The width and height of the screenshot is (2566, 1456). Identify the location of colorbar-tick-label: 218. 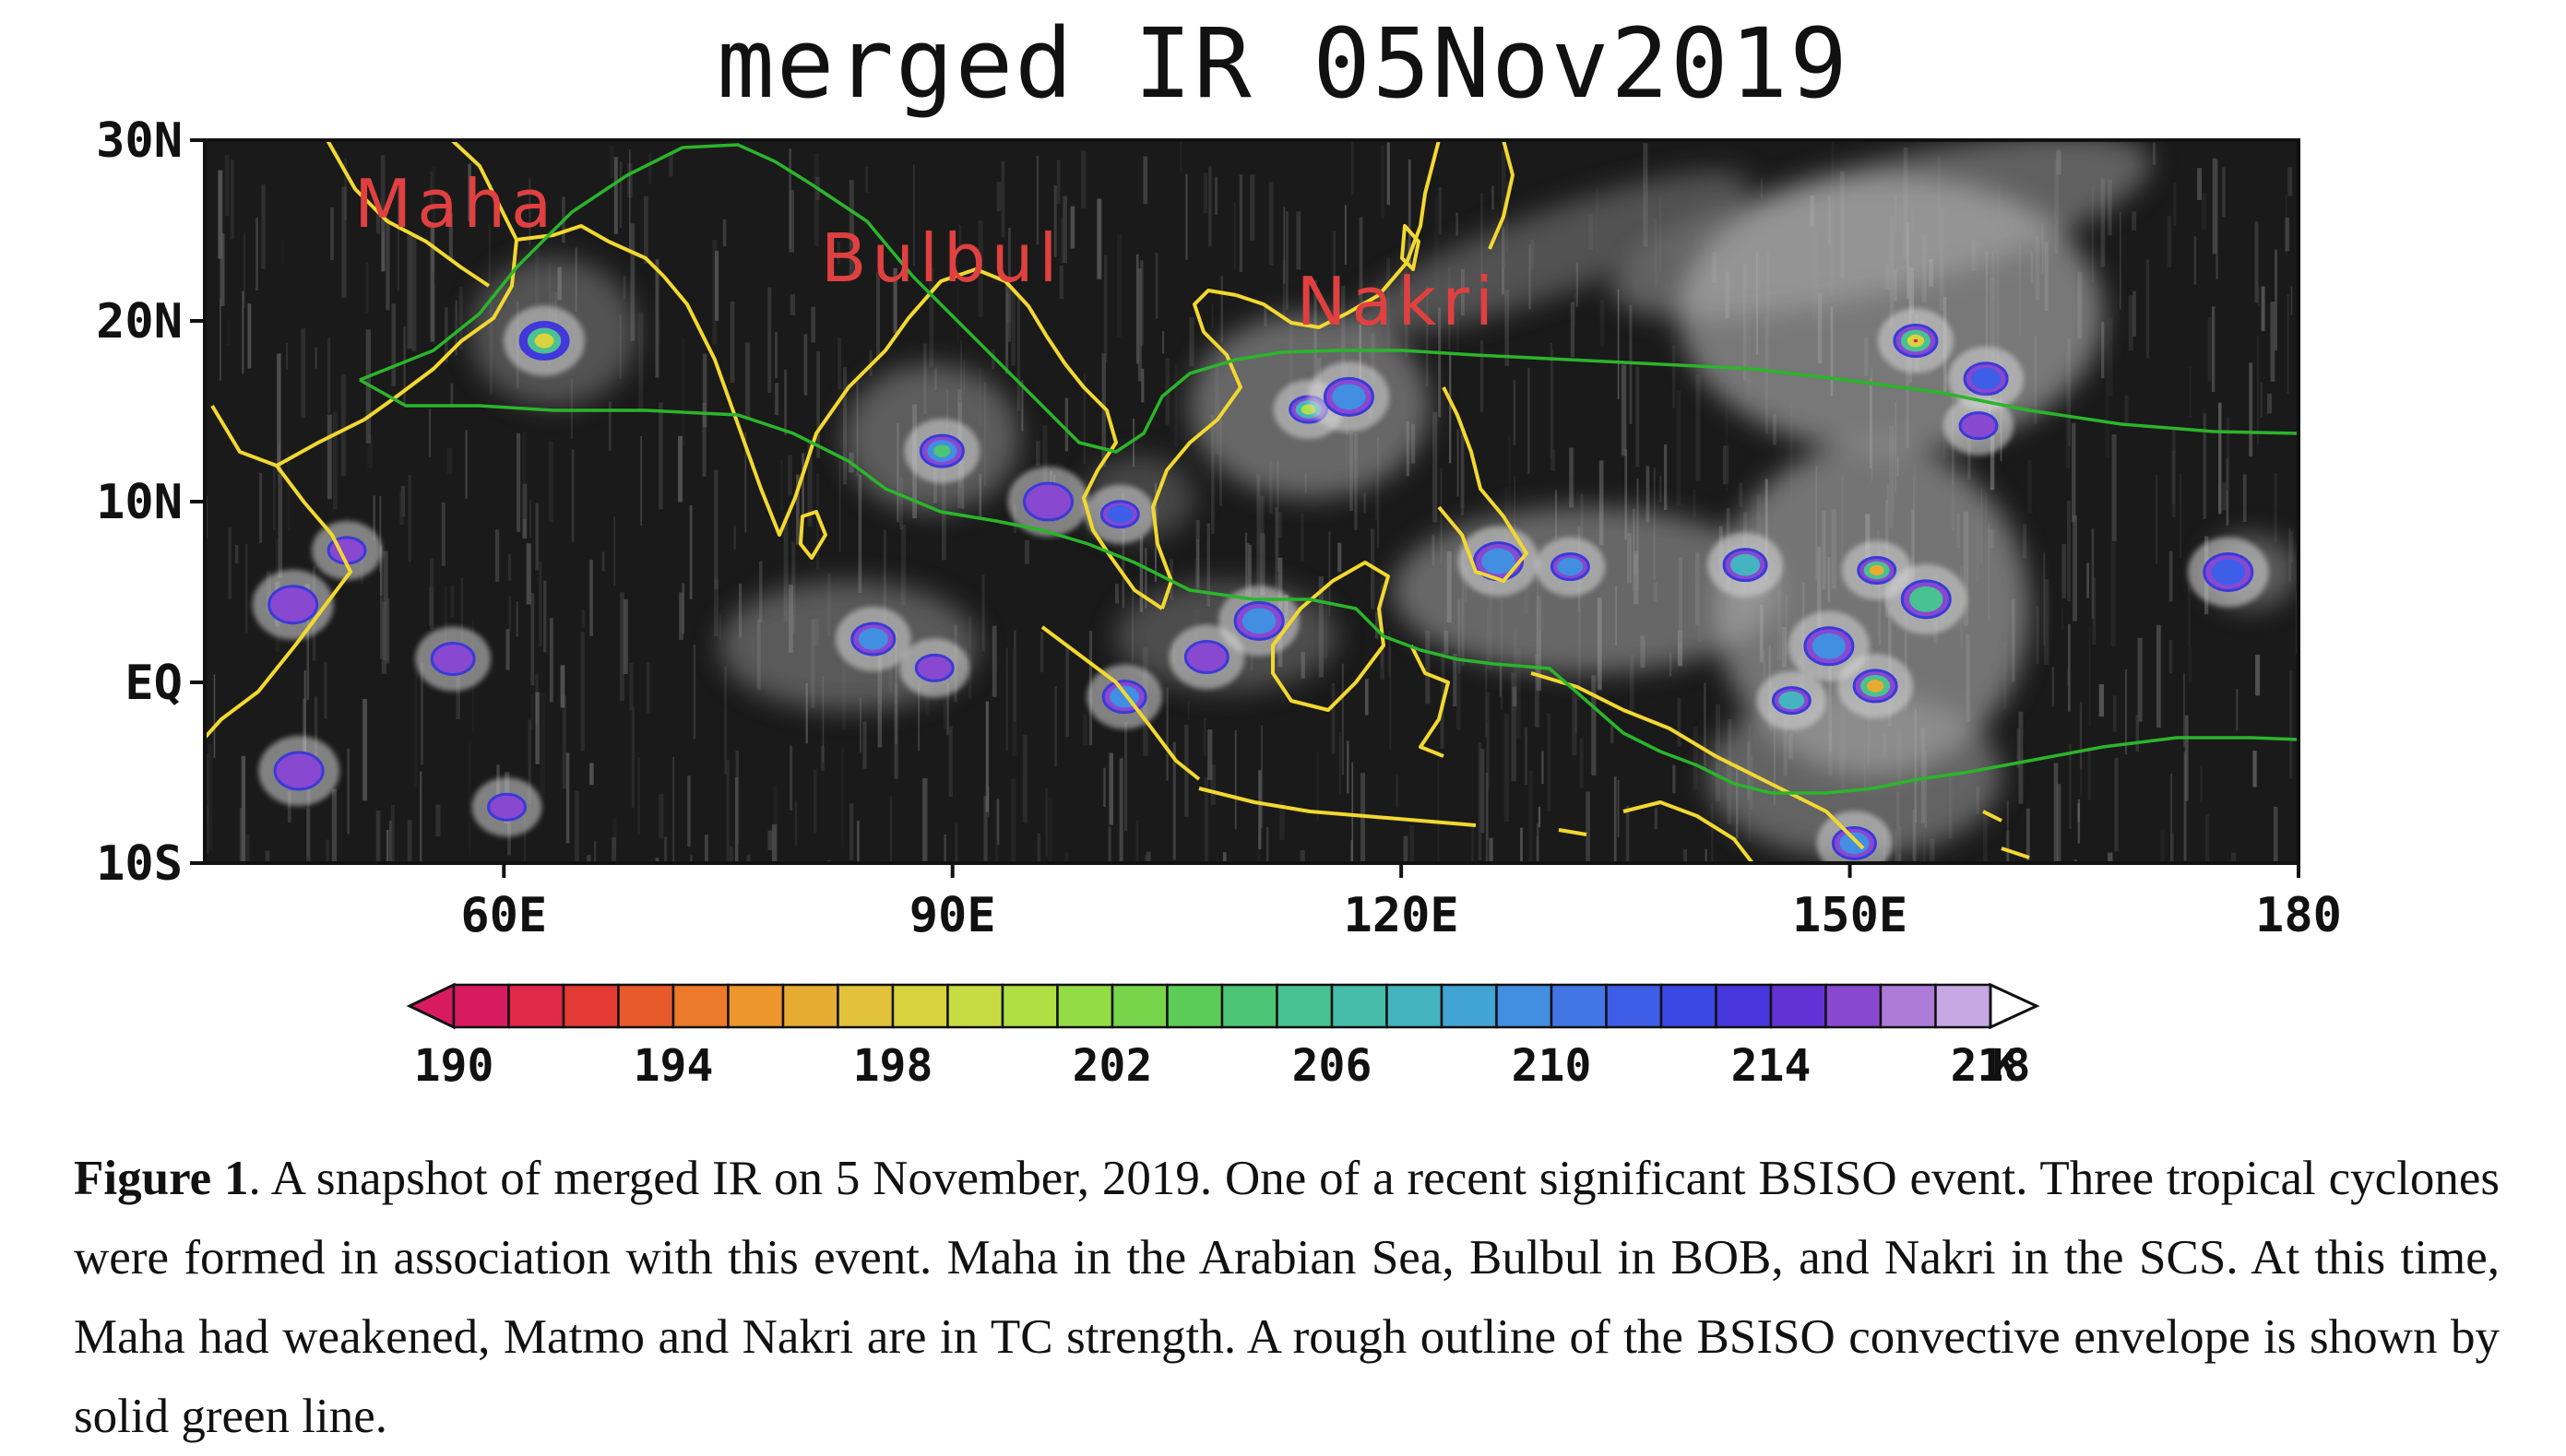
(1991, 1066).